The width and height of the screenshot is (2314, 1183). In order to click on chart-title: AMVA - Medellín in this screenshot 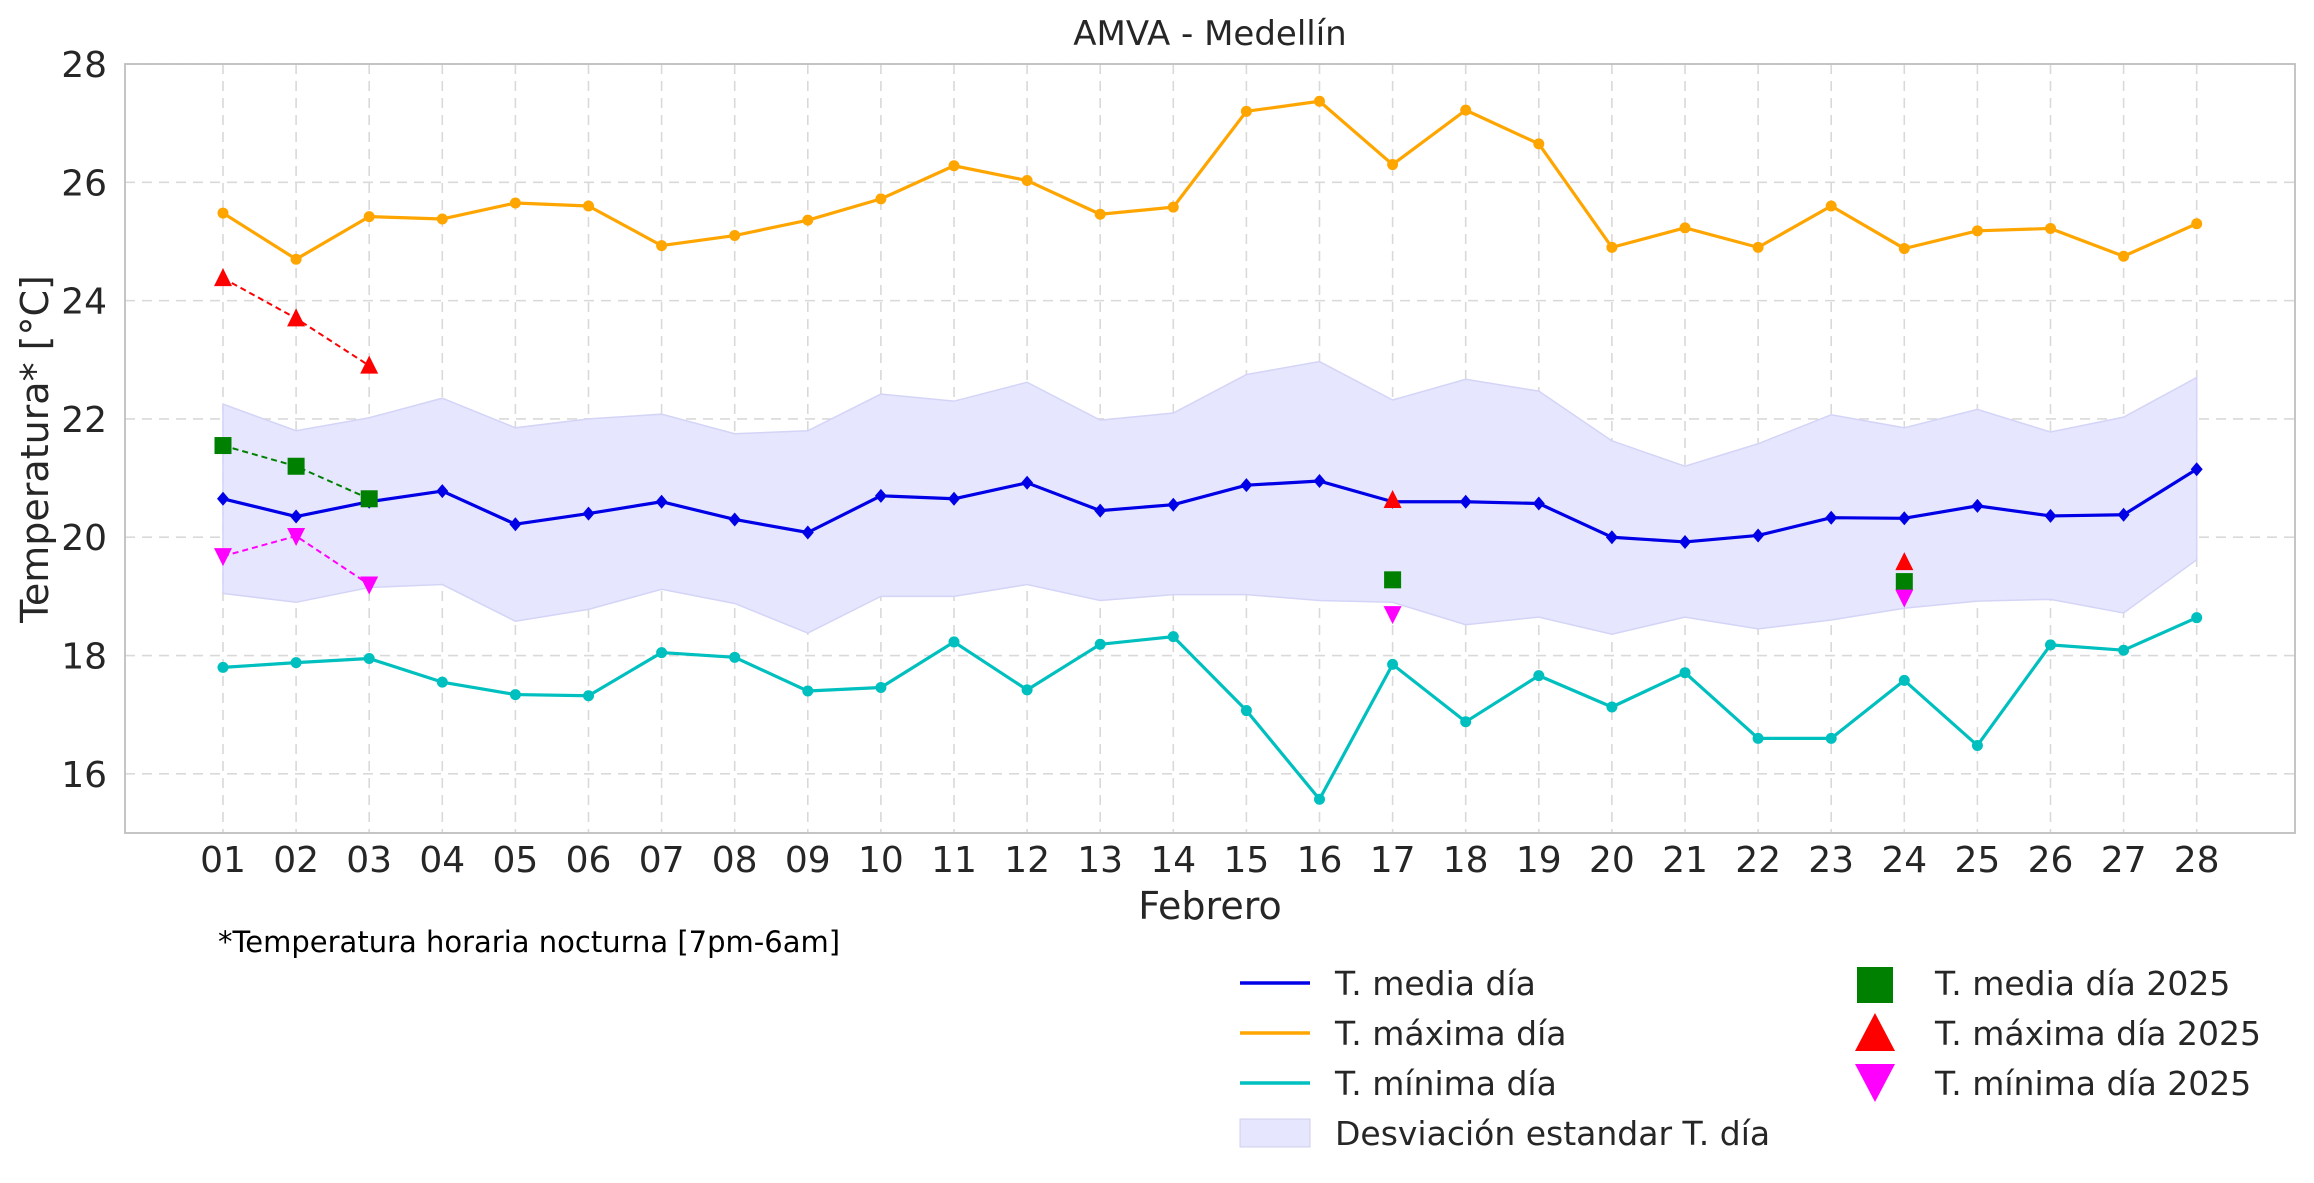, I will do `click(1209, 34)`.